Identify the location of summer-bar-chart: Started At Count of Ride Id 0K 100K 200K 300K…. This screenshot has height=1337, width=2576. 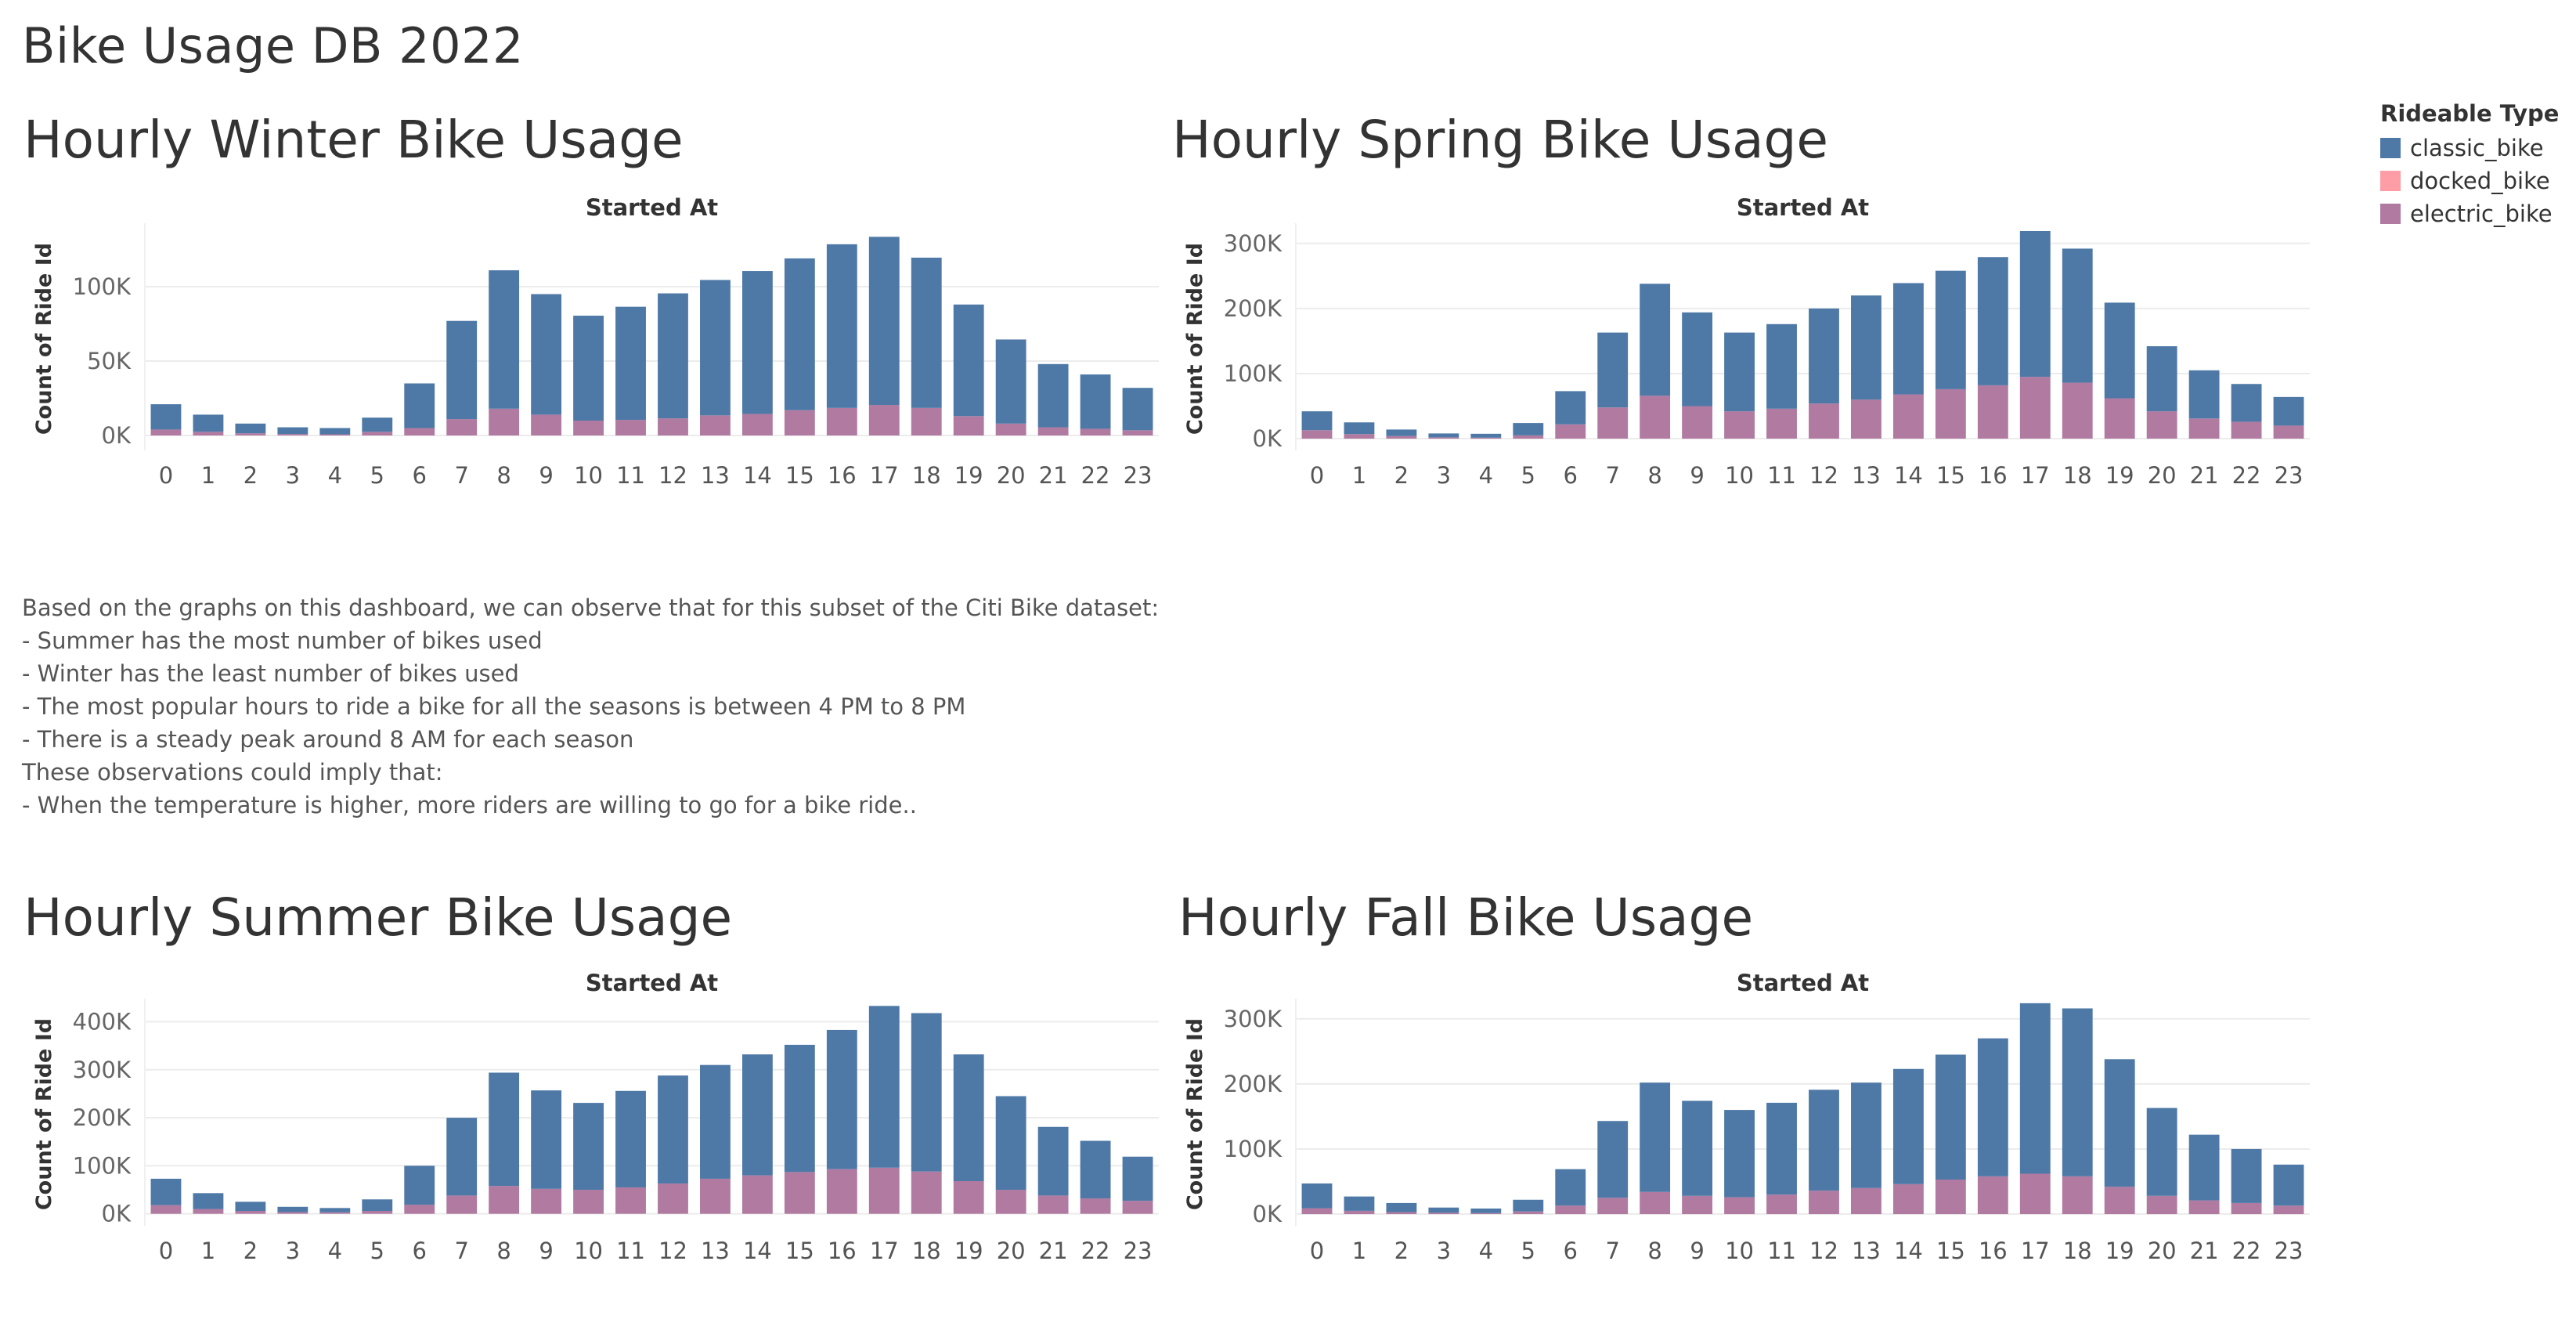
(591, 1131).